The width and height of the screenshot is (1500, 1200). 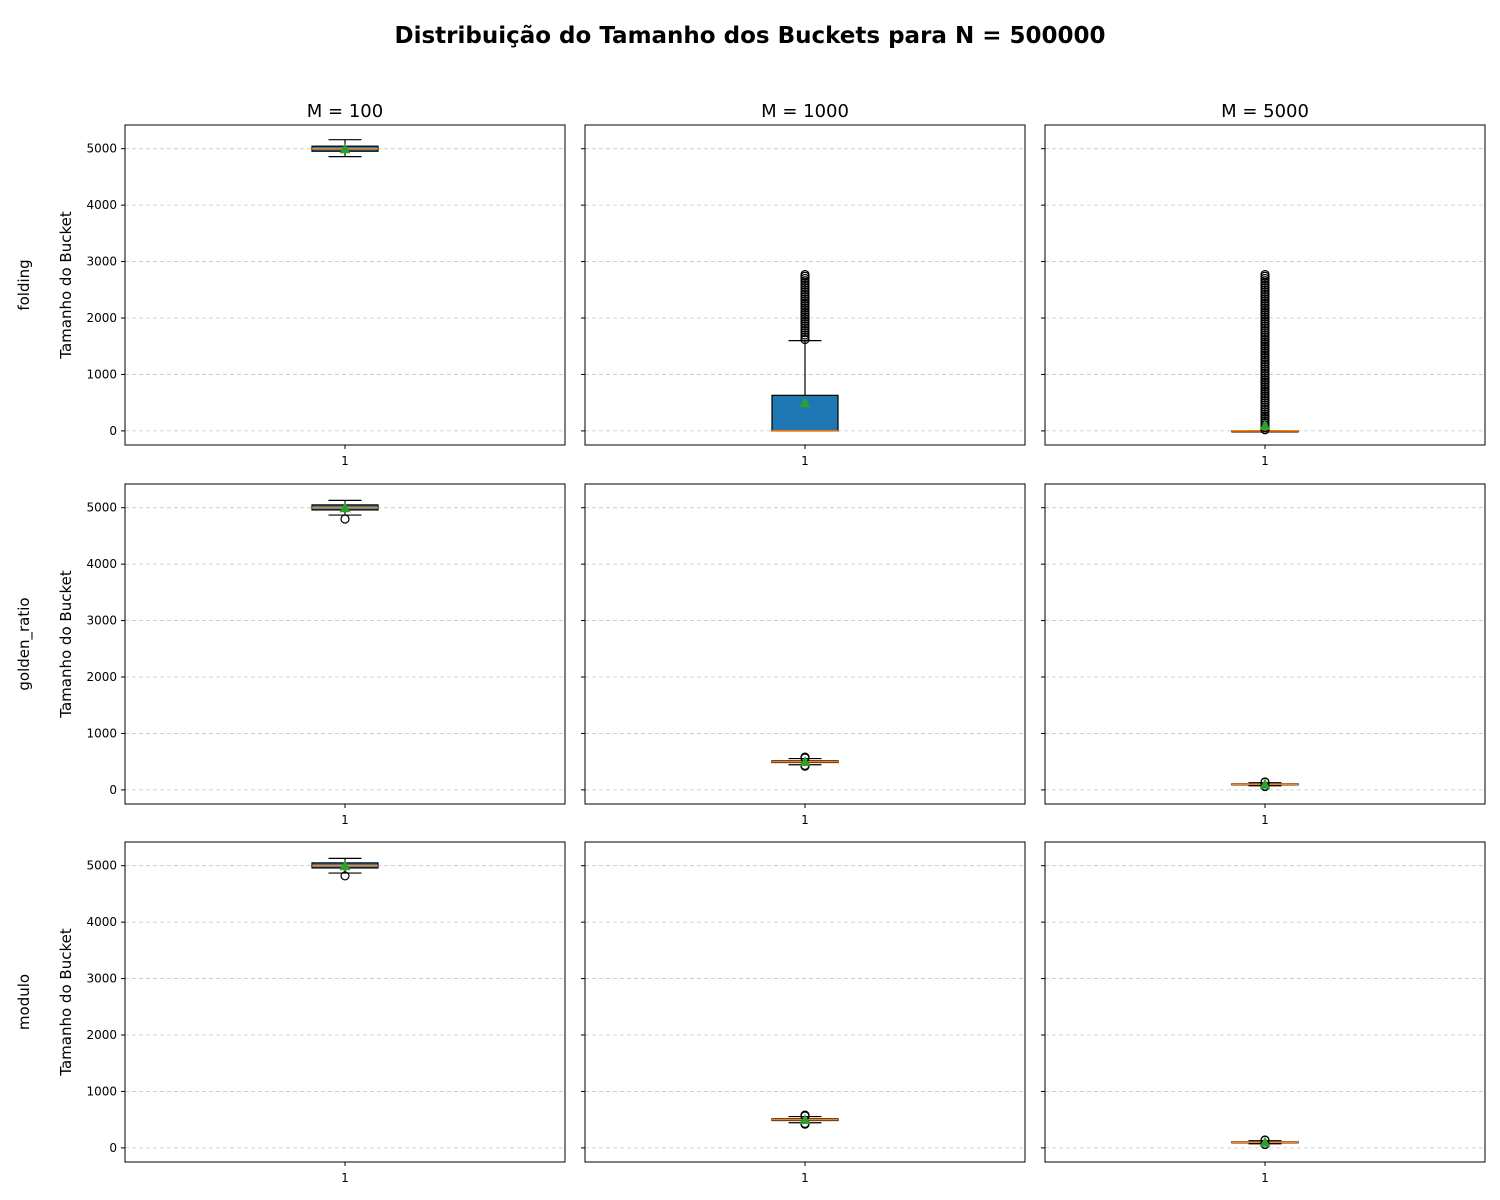 I want to click on panel-golden_ratio-1: 1, so click(x=803, y=655).